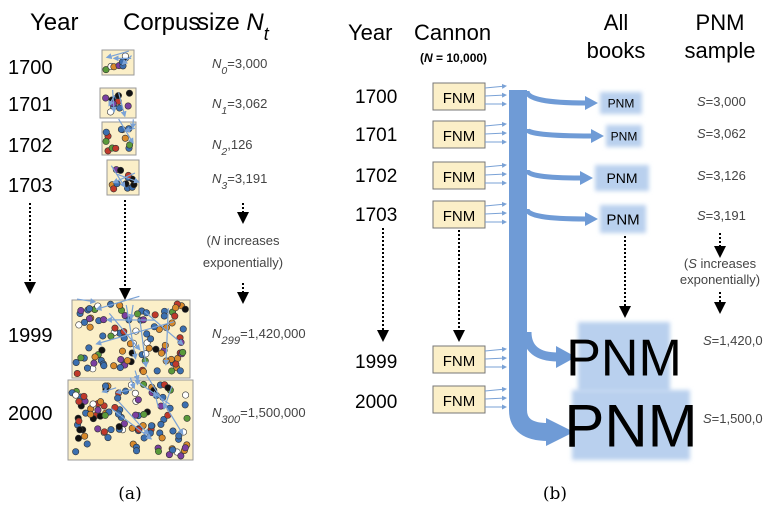 This screenshot has height=510, width=763. I want to click on size-label-part: =3,062, so click(247, 103).